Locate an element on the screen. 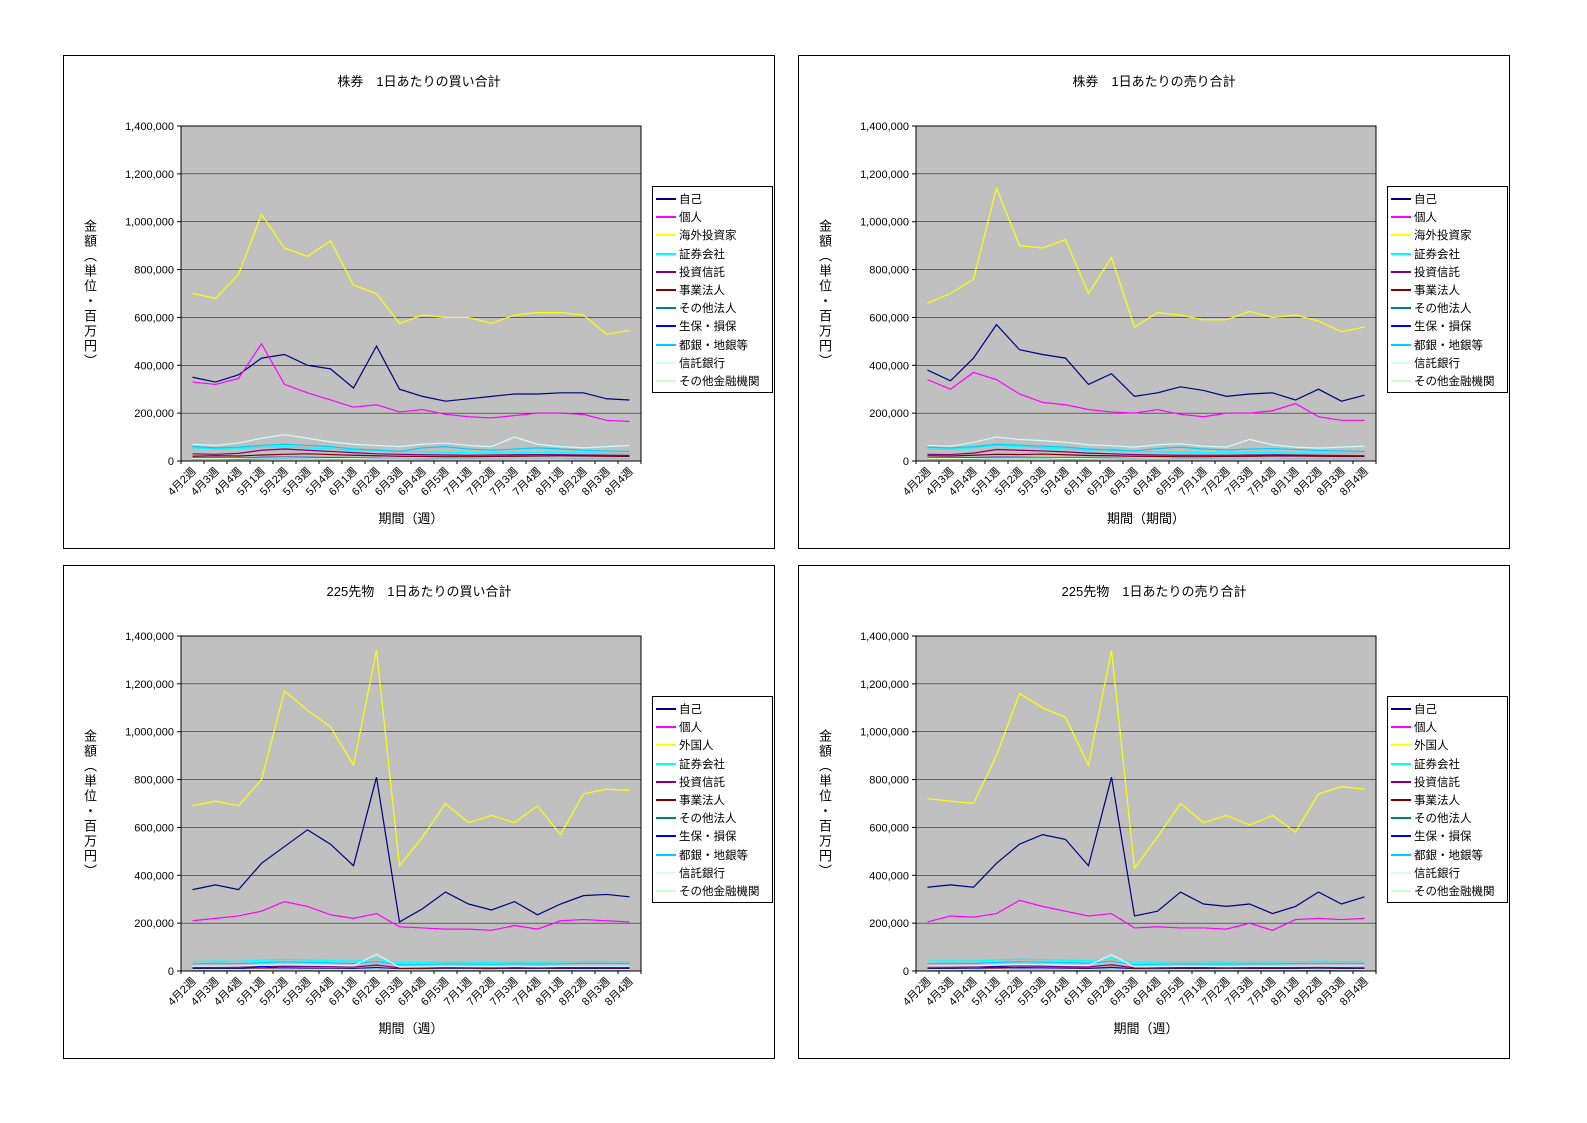 The height and width of the screenshot is (1123, 1587). chart-title: 株券 1日あたりの買い合計 is located at coordinates (419, 81).